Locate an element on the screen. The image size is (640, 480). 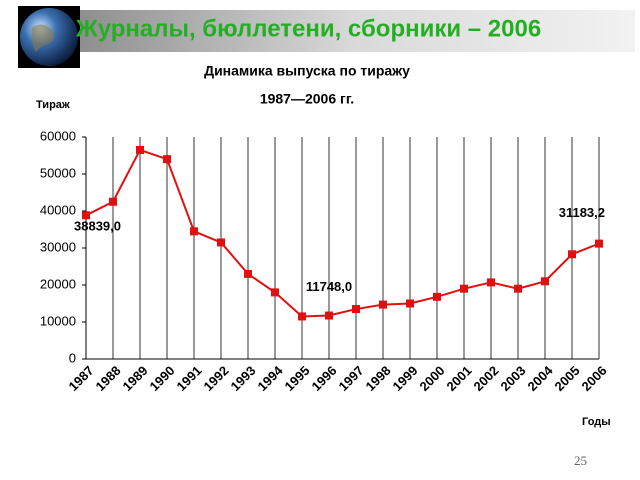
page-number: 25 is located at coordinates (580, 460).